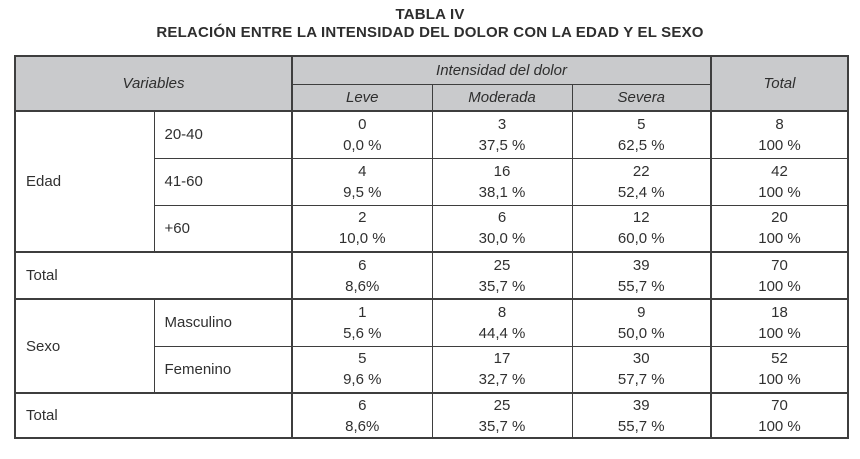 The height and width of the screenshot is (459, 860). I want to click on cell-percent: 57,7 %, so click(641, 380).